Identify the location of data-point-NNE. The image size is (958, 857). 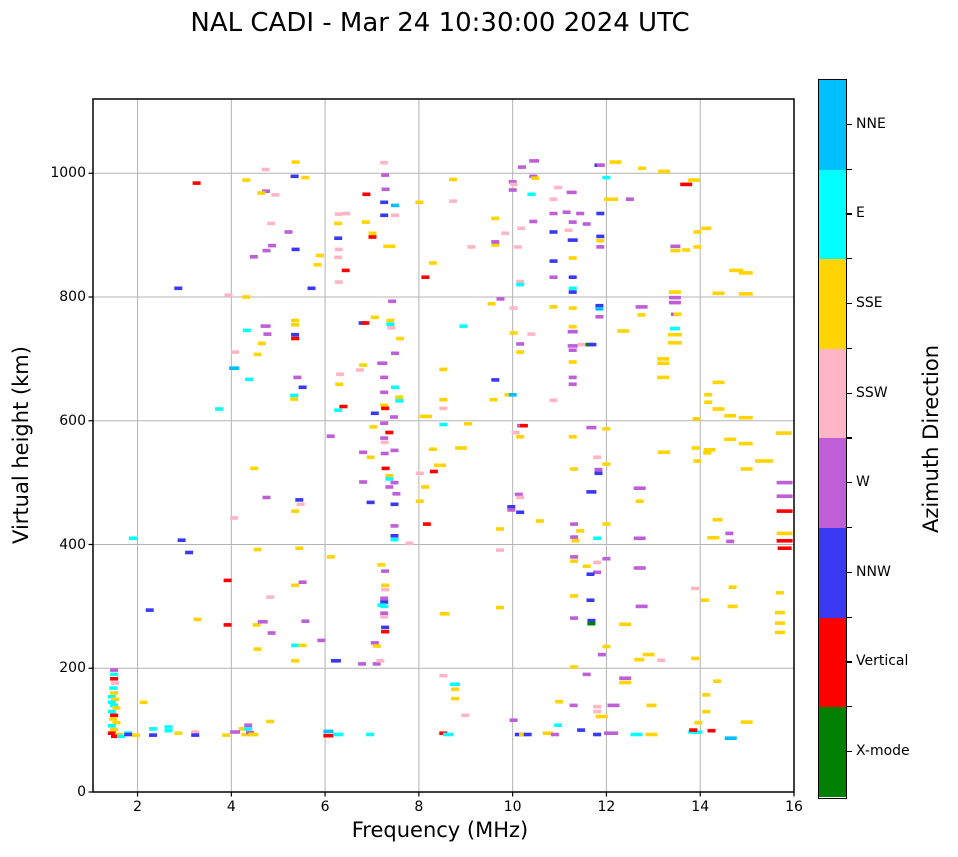
(395, 205).